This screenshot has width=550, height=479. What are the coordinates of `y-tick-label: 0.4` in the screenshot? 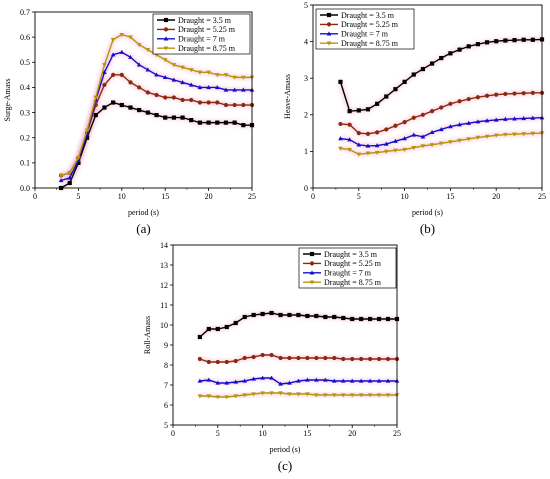 It's located at (25, 87).